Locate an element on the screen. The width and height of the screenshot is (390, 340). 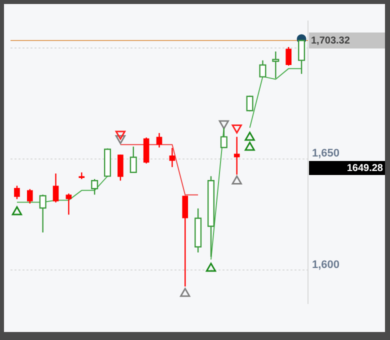
ref-line-label: 1,703.32 is located at coordinates (330, 40).